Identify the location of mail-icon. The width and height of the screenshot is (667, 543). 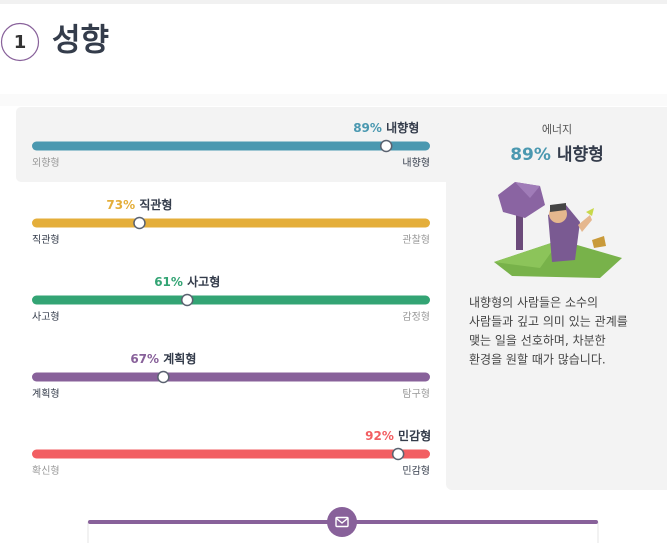
(342, 522).